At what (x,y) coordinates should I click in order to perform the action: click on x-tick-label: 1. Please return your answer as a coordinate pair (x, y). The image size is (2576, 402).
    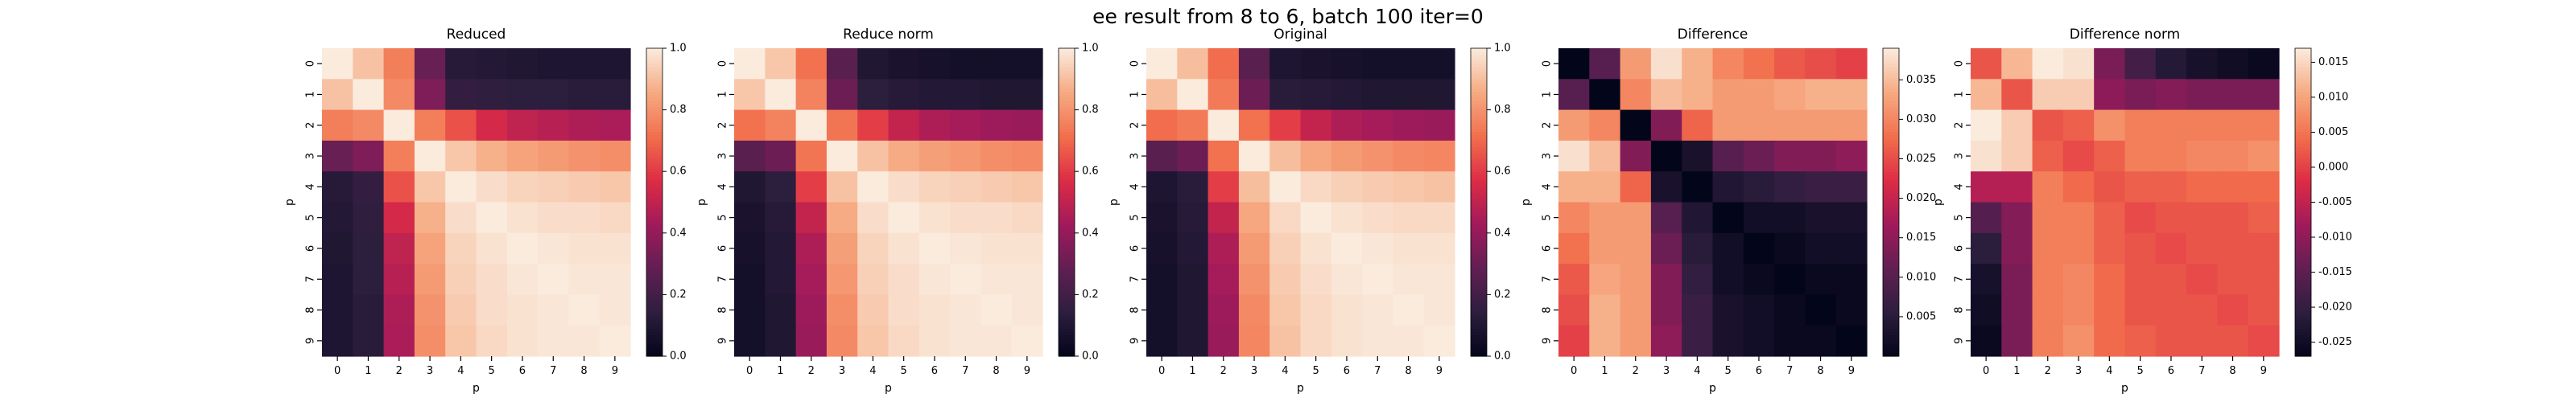
    Looking at the image, I should click on (1192, 371).